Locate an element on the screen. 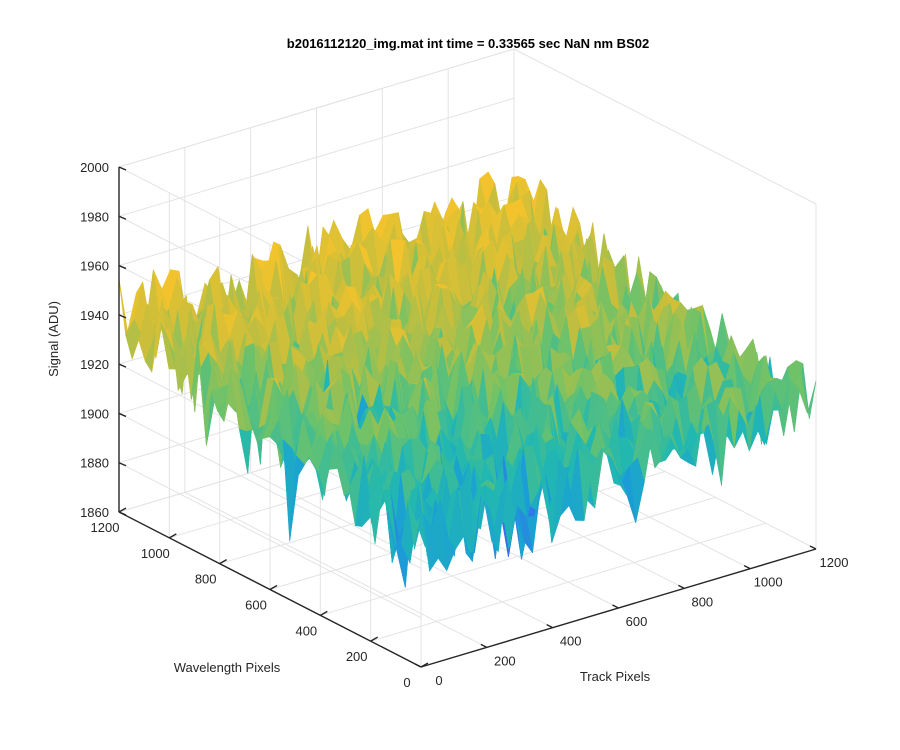 This screenshot has width=900, height=750. y-tick-label: 800 is located at coordinates (206, 579).